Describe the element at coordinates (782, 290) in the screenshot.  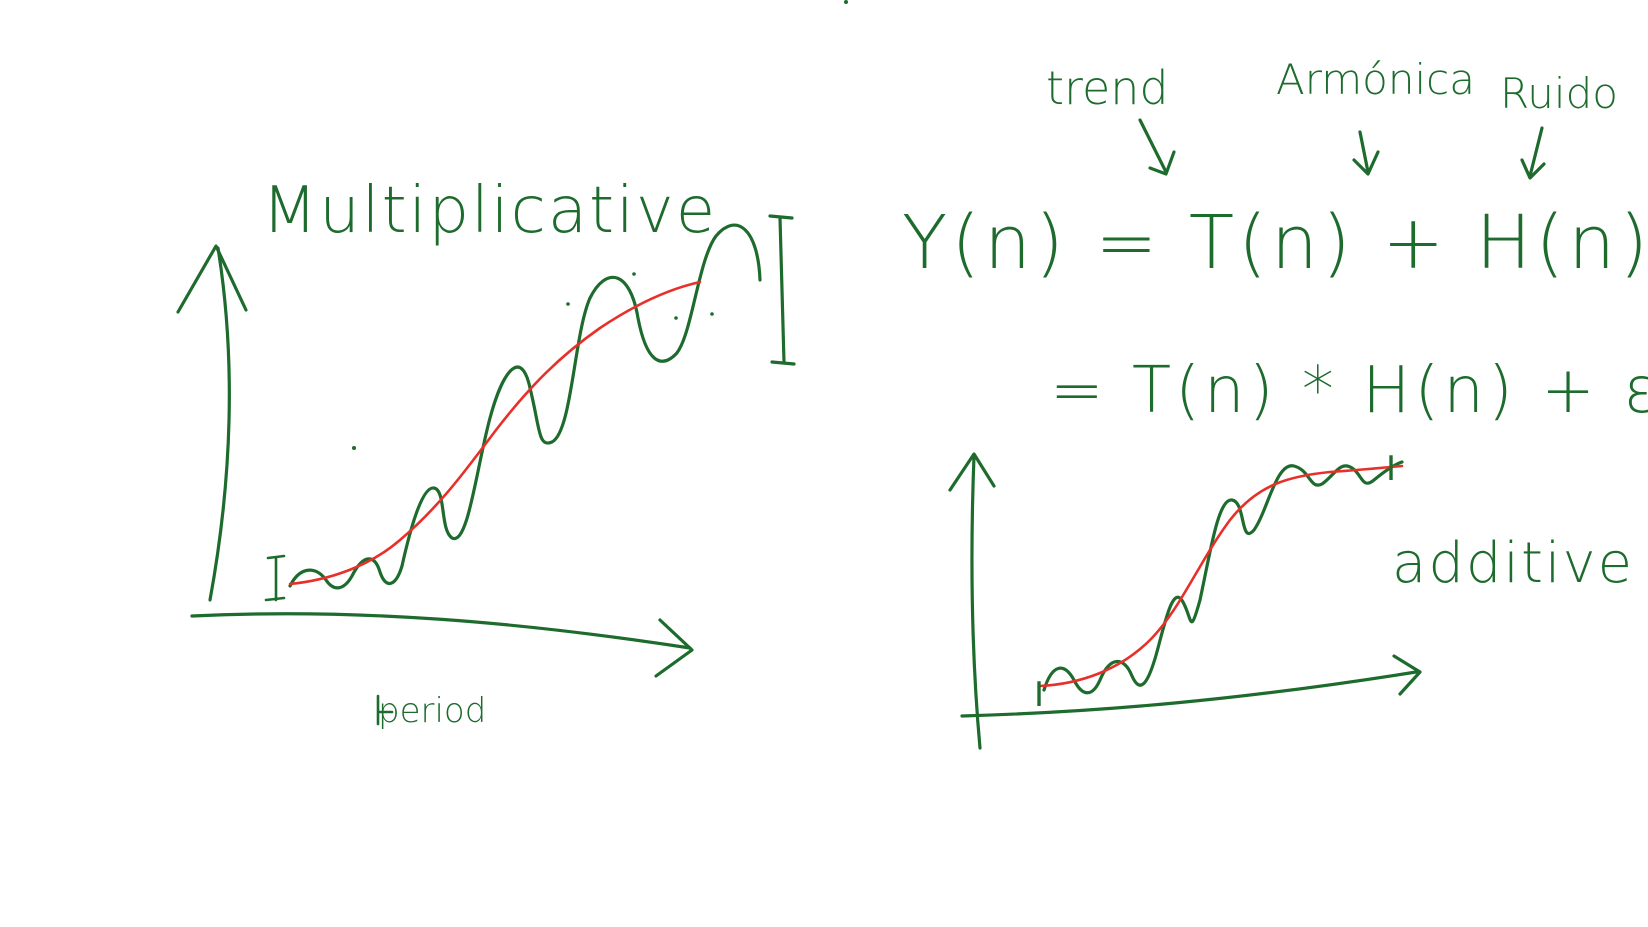
I see `multiplicative-end-amplitude-bracket` at that location.